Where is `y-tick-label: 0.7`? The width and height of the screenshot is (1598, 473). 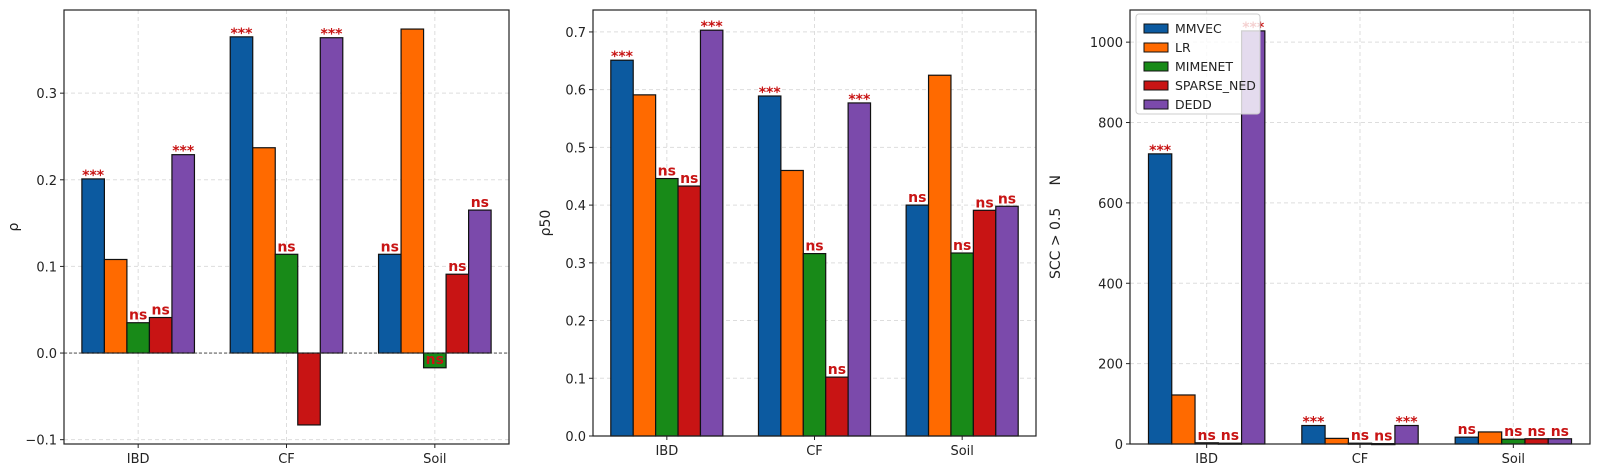
y-tick-label: 0.7 is located at coordinates (575, 33).